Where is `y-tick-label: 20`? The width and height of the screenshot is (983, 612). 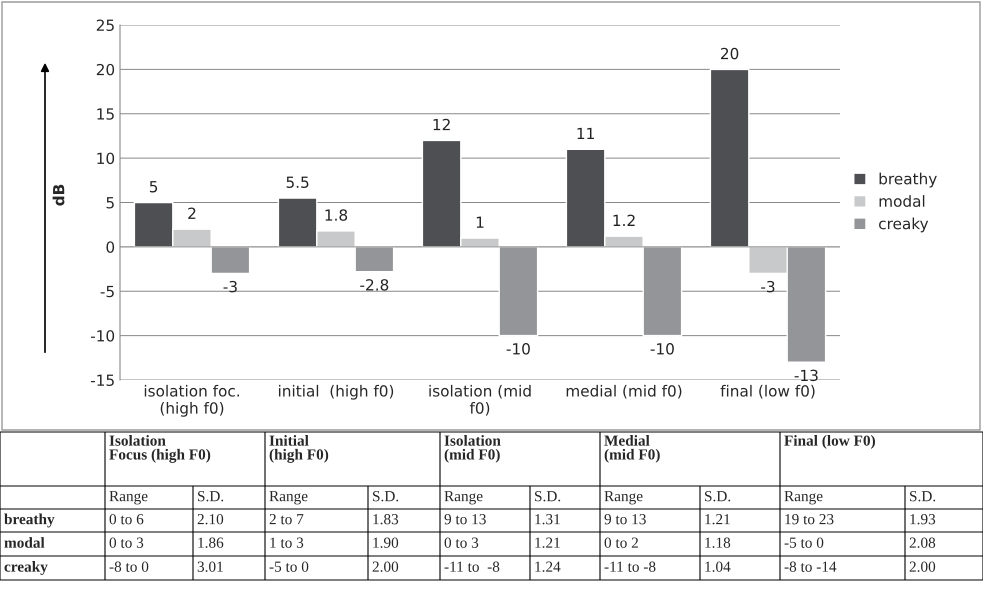 y-tick-label: 20 is located at coordinates (105, 70).